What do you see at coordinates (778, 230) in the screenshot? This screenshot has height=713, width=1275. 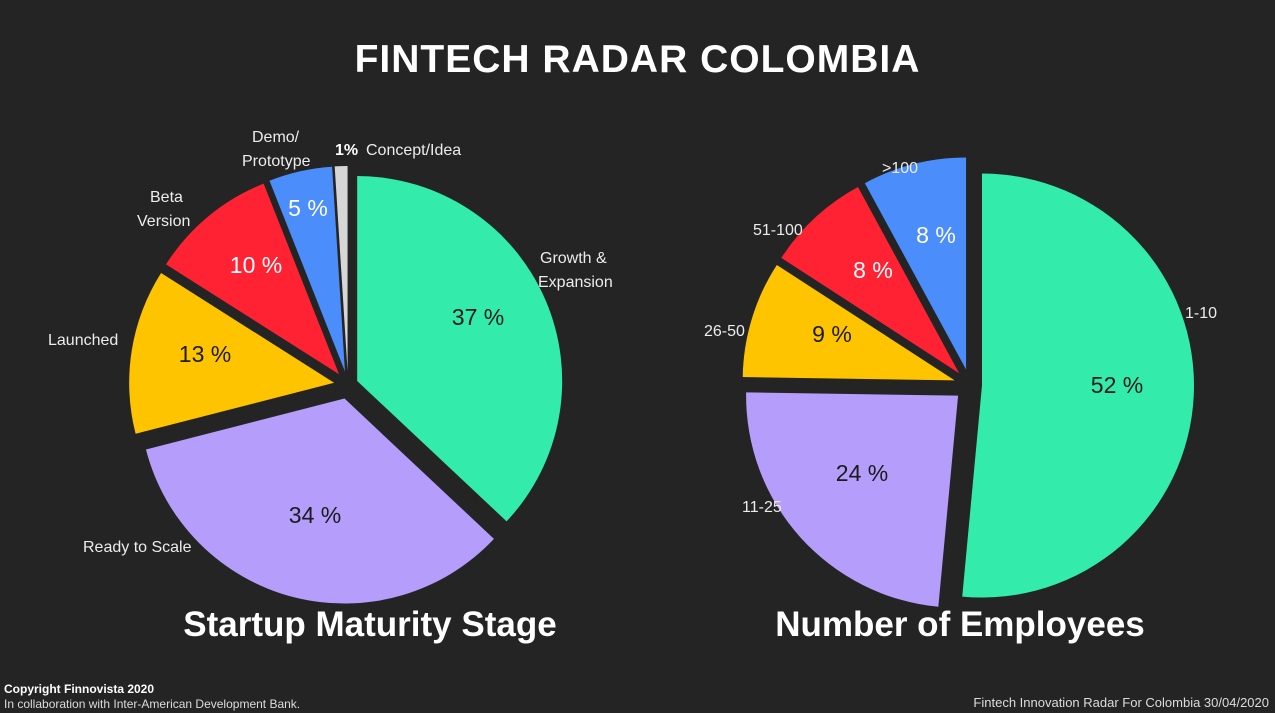 I see `pie-category-label: 51-100` at bounding box center [778, 230].